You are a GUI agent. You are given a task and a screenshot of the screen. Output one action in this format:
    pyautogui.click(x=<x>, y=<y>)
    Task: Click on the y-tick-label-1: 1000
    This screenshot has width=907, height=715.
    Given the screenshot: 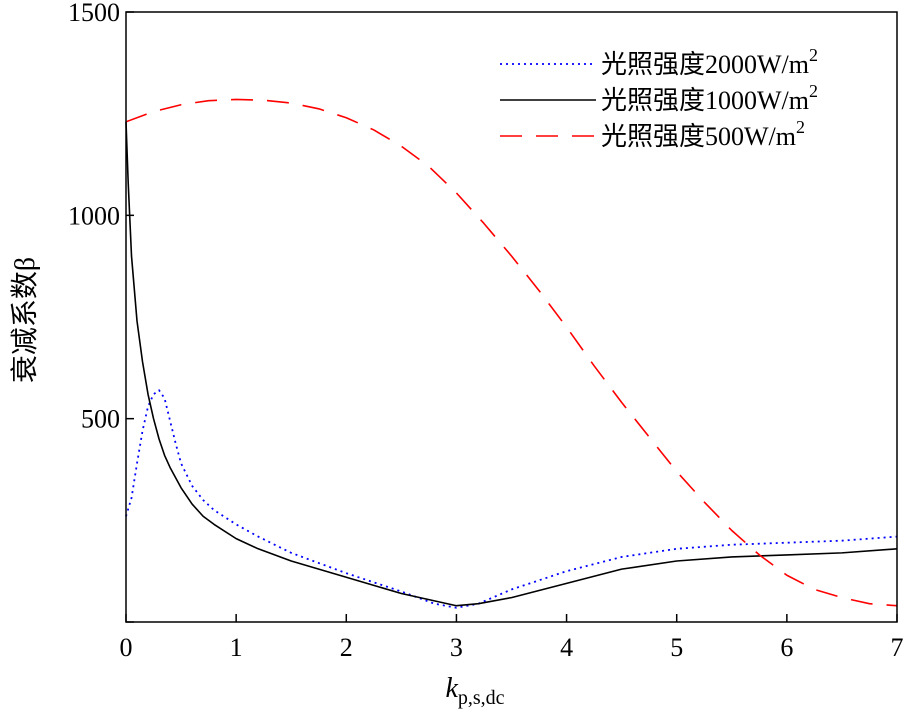 What is the action you would take?
    pyautogui.click(x=94, y=215)
    